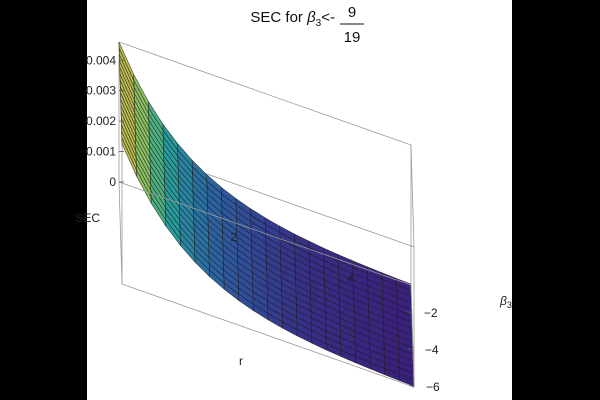 The image size is (600, 400). Describe the element at coordinates (268, 335) in the screenshot. I see `box-edge-back-bottom-r` at that location.